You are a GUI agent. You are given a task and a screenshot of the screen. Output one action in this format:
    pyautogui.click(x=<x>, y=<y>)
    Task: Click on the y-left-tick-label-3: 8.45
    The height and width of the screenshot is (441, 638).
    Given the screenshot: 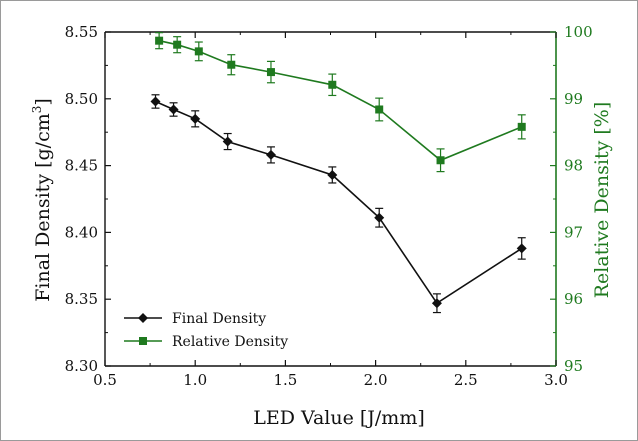 What is the action you would take?
    pyautogui.click(x=81, y=166)
    